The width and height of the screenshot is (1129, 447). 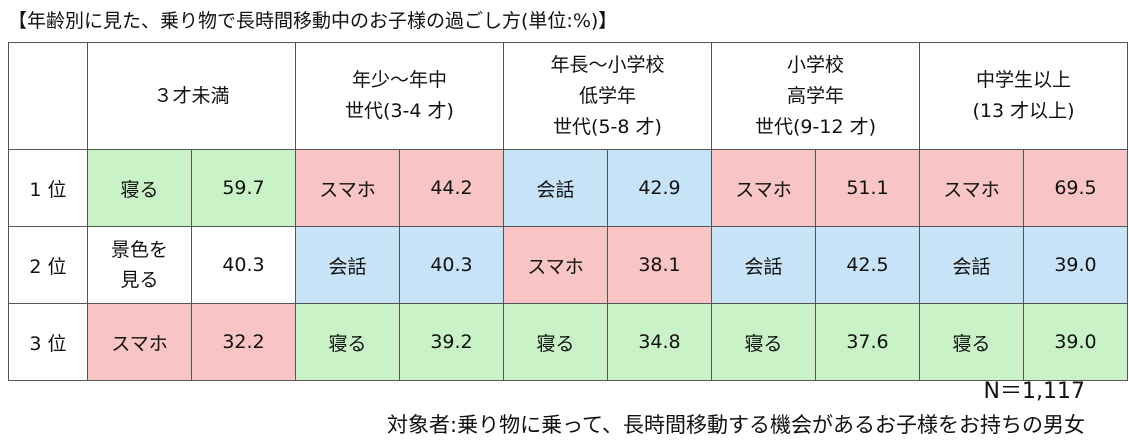 I want to click on column-header-line: 世代(5-8 才), so click(x=607, y=126).